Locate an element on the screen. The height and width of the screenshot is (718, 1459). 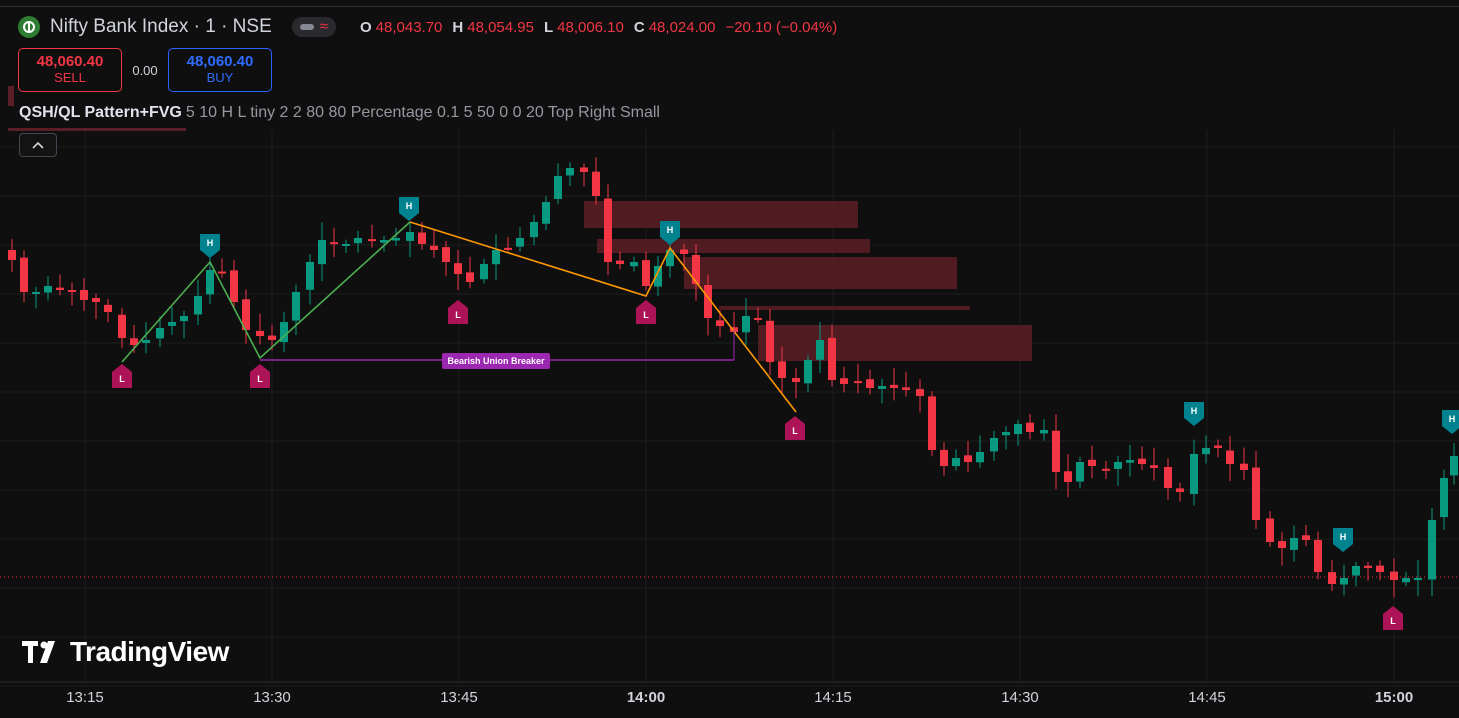
ohlc-high-key: H is located at coordinates (458, 27).